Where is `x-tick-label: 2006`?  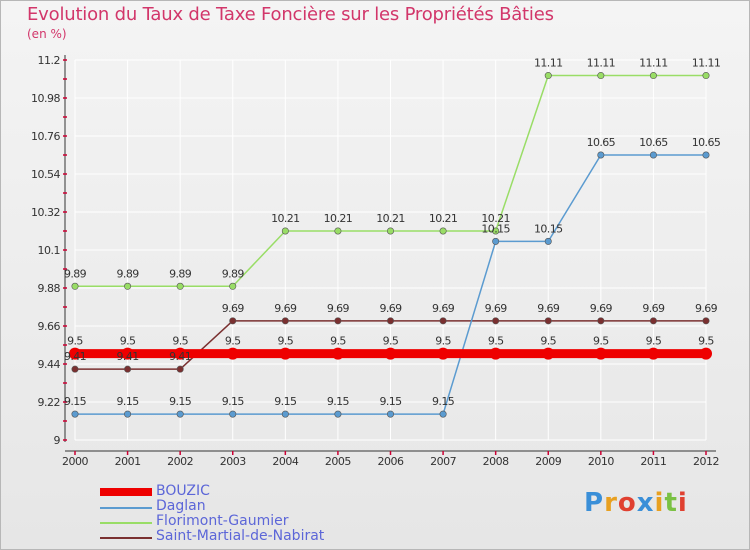 x-tick-label: 2006 is located at coordinates (391, 461).